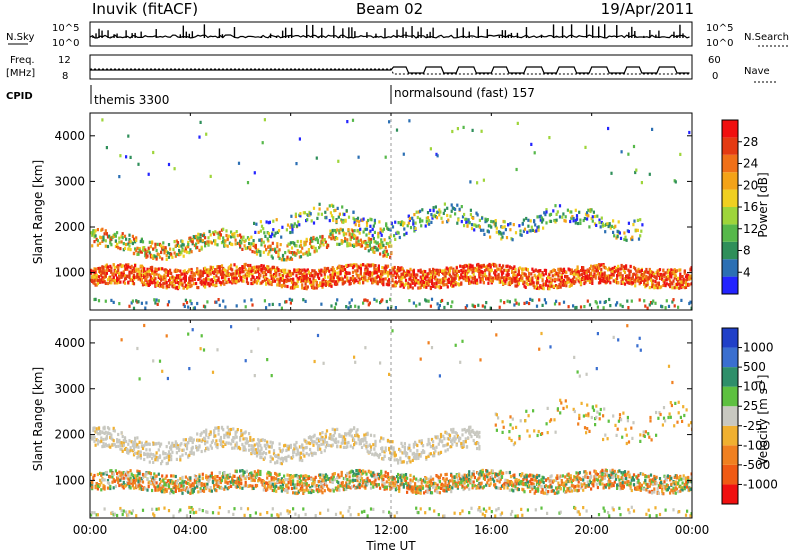 The width and height of the screenshot is (800, 554). What do you see at coordinates (714, 60) in the screenshot?
I see `nave-tick-top: 60` at bounding box center [714, 60].